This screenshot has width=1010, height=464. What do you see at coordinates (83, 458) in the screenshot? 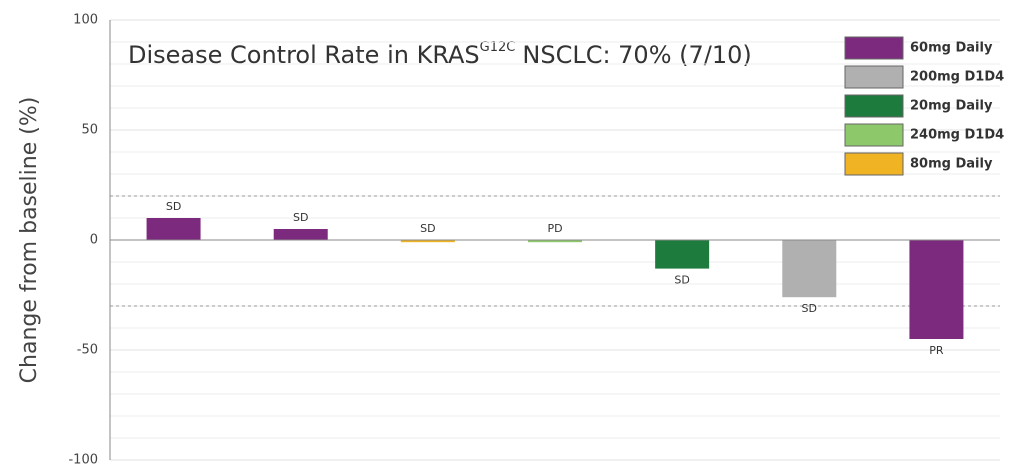
I see `y-tick-label: -100` at bounding box center [83, 458].